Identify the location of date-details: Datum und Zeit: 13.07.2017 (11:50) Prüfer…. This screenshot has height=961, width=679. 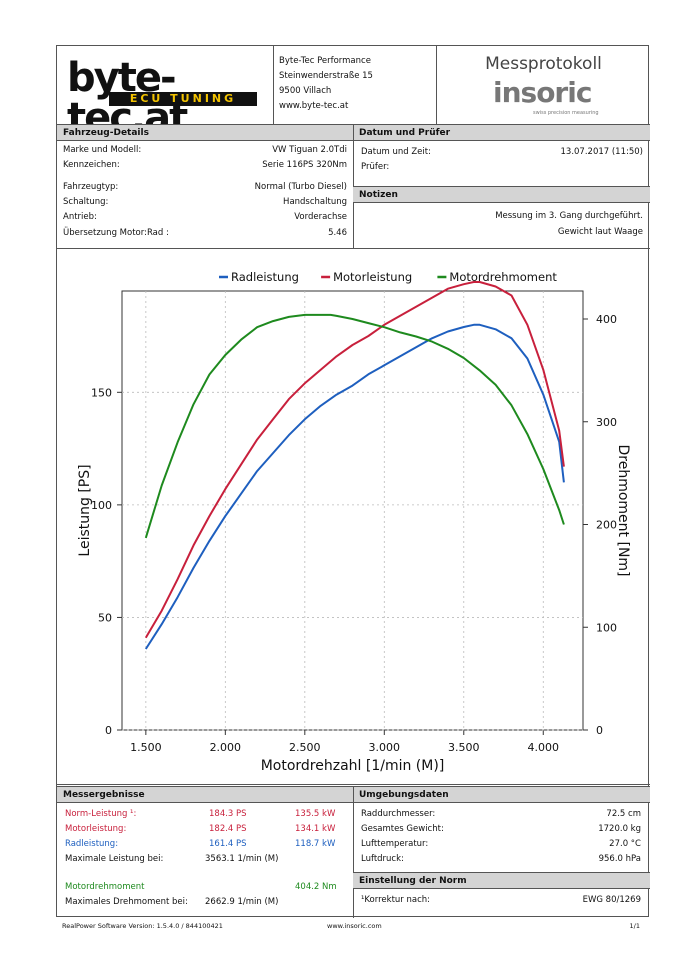
(502, 159).